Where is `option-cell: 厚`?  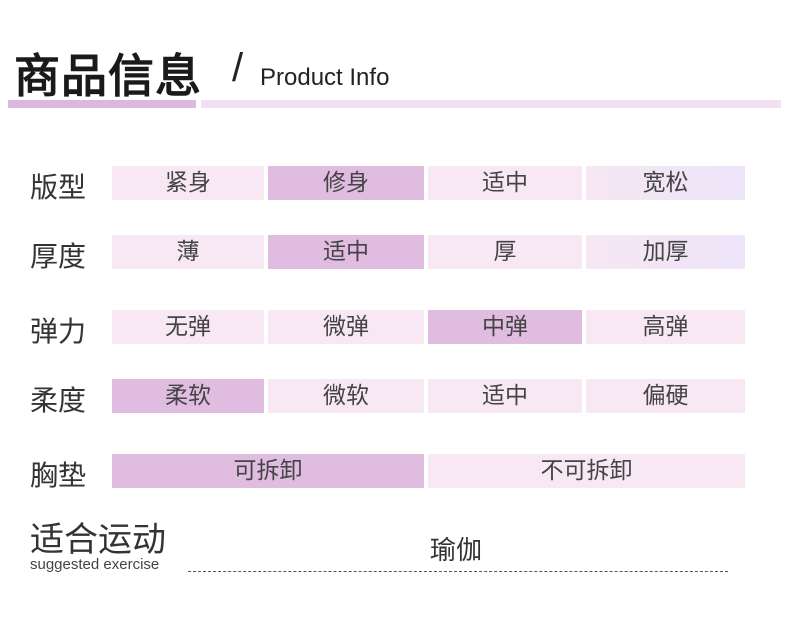 option-cell: 厚 is located at coordinates (505, 252).